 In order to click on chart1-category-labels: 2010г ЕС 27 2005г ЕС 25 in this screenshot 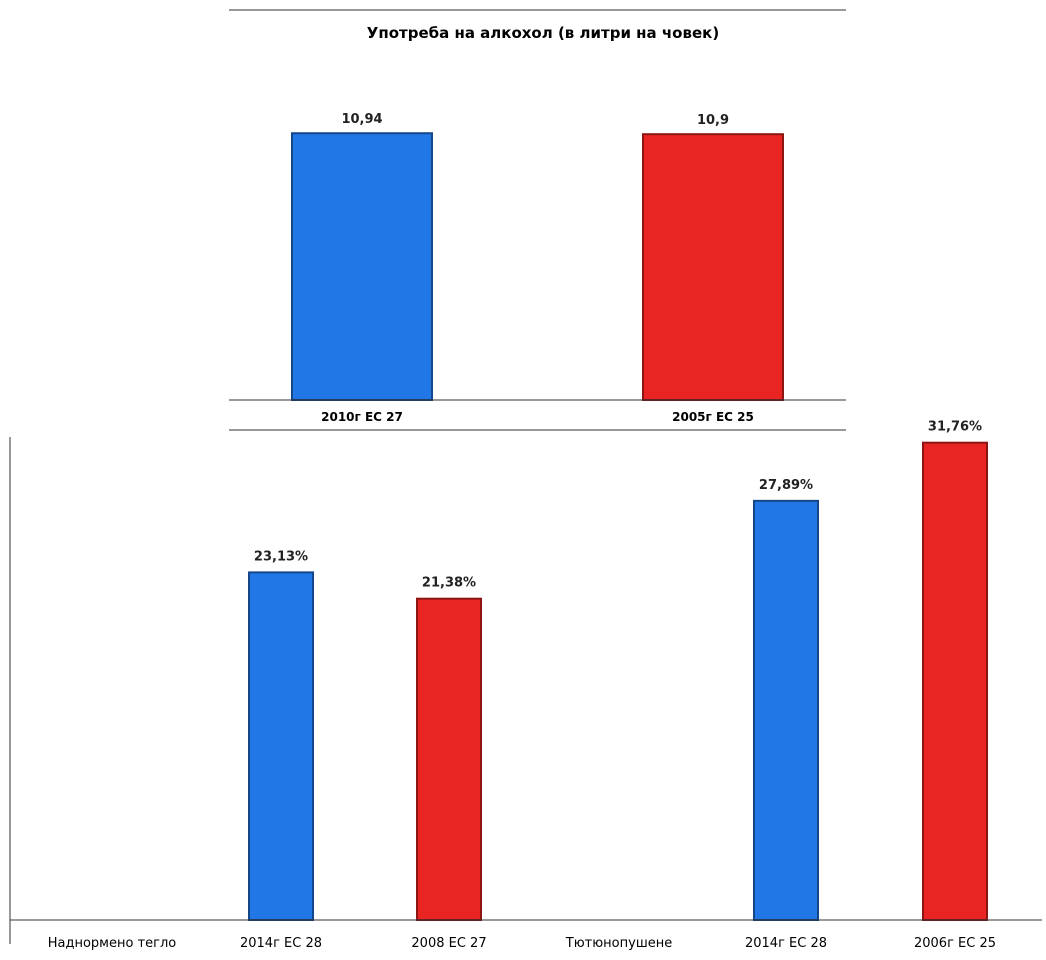, I will do `click(537, 417)`.